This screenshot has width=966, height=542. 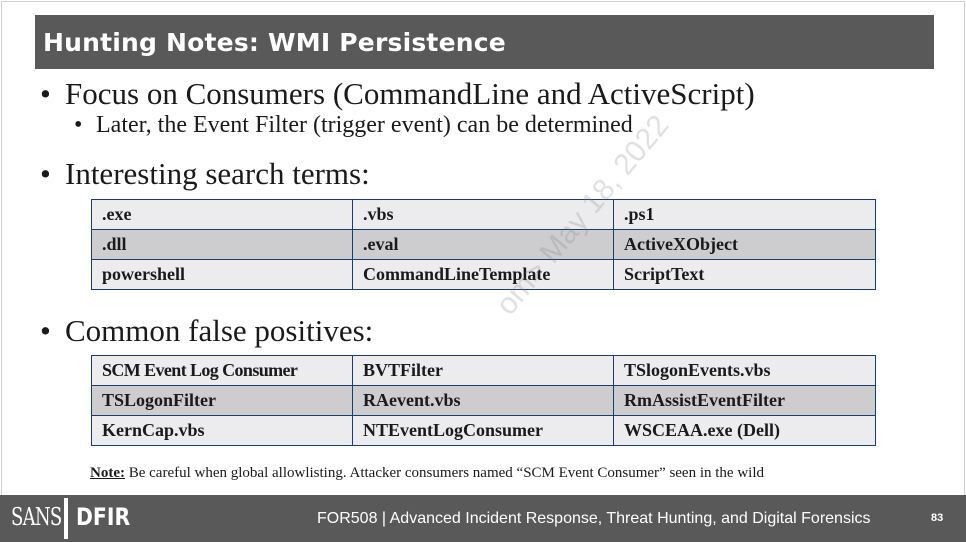 I want to click on bullet-false-positives: • Common false positives:, so click(x=206, y=331).